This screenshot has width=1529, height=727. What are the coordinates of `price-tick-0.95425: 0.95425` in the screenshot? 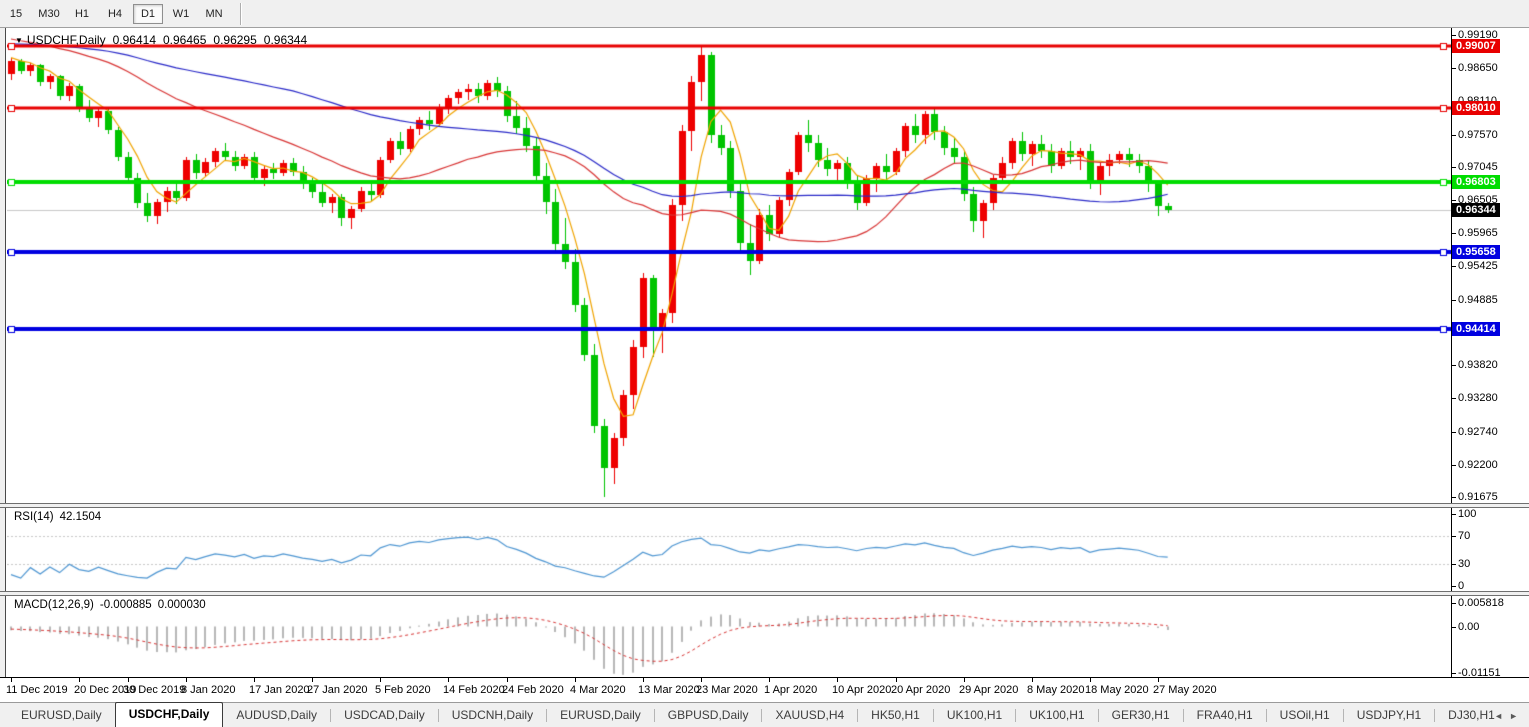 It's located at (1478, 266).